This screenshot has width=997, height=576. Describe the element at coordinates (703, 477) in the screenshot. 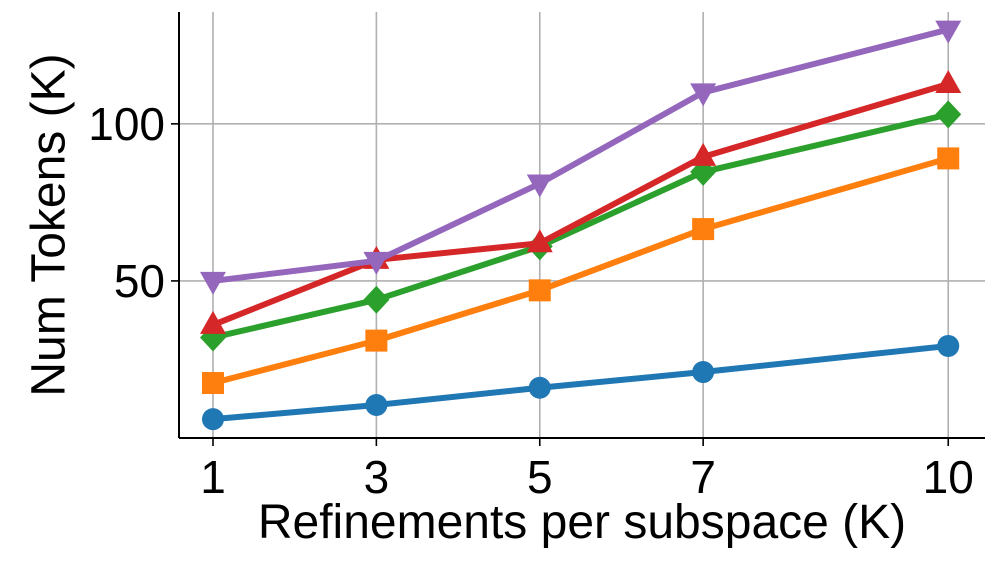

I see `x-tick-label: 7` at that location.